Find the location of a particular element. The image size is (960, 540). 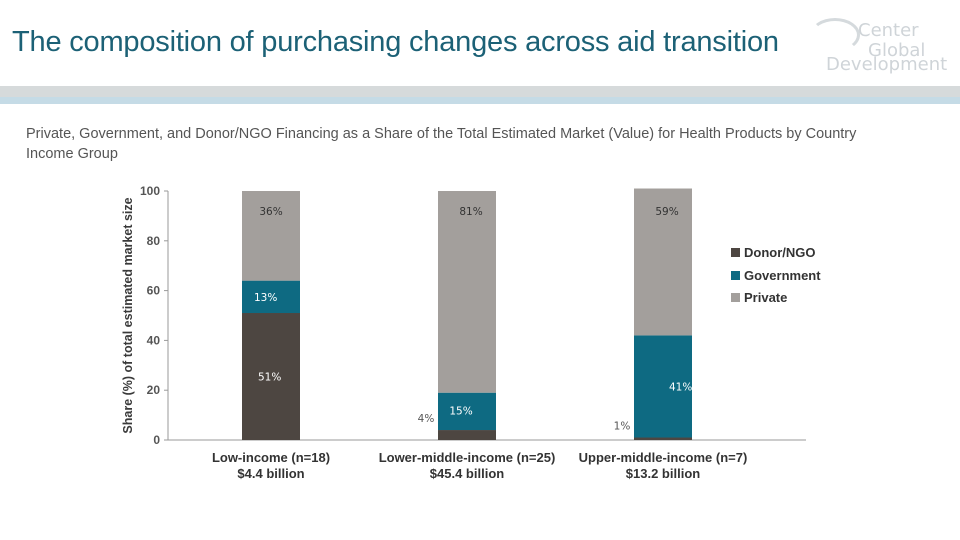

data-label: 1% is located at coordinates (622, 427).